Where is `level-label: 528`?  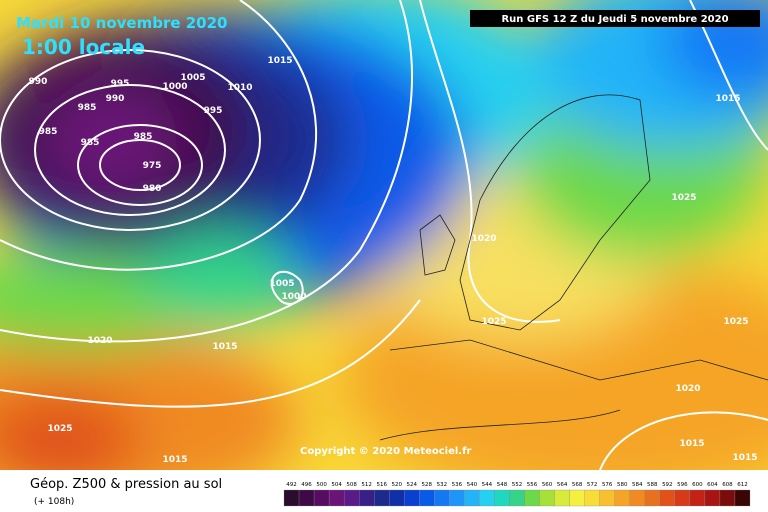
level-label: 528 is located at coordinates (427, 485).